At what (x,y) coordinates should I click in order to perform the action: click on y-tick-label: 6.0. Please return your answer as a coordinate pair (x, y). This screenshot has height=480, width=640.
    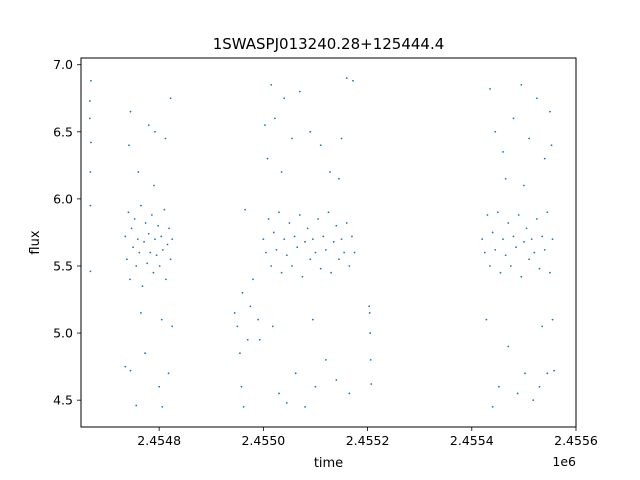
    Looking at the image, I should click on (63, 198).